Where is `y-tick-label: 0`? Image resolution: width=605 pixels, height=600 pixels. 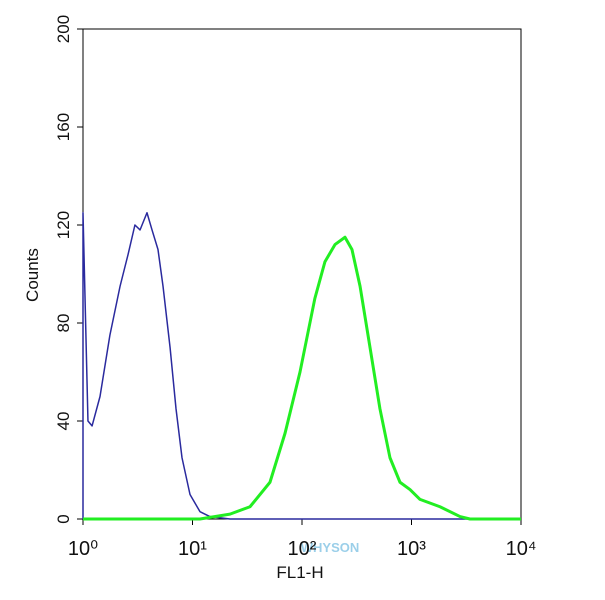
y-tick-label: 0 is located at coordinates (63, 518).